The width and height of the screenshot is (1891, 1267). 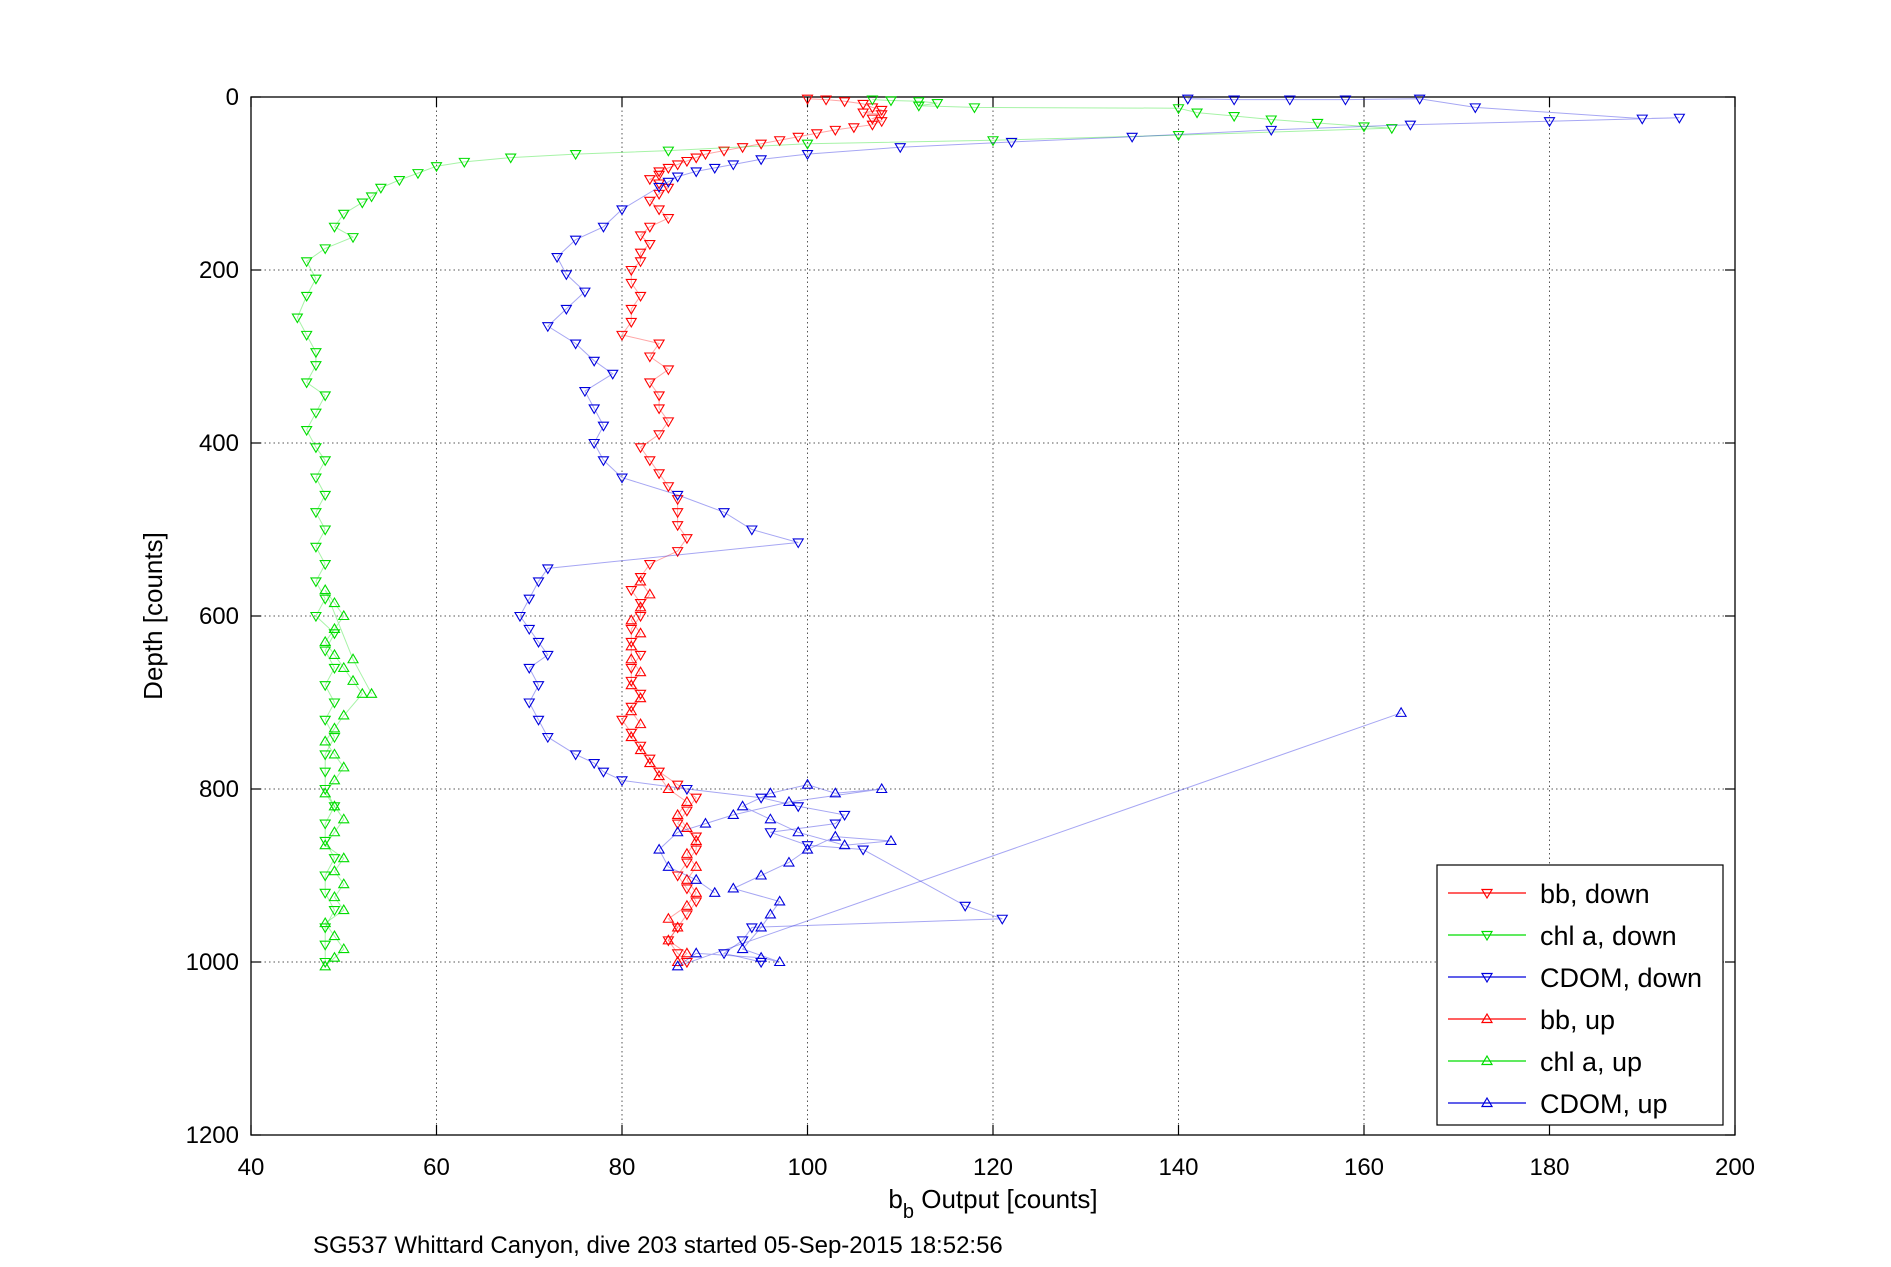 I want to click on y-tick-label: 600, so click(x=219, y=616).